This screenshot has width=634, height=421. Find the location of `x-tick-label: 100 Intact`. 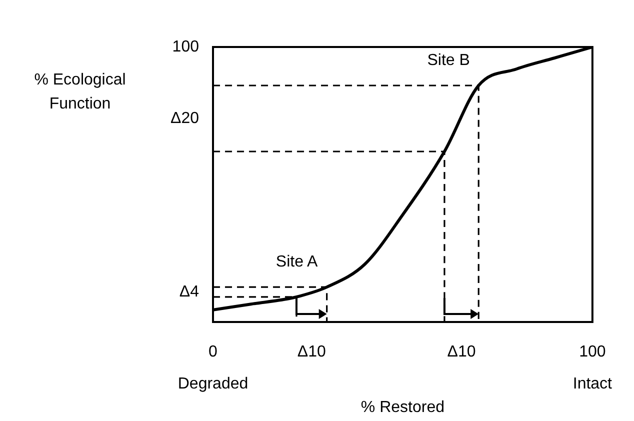

x-tick-label: 100 Intact is located at coordinates (592, 367).